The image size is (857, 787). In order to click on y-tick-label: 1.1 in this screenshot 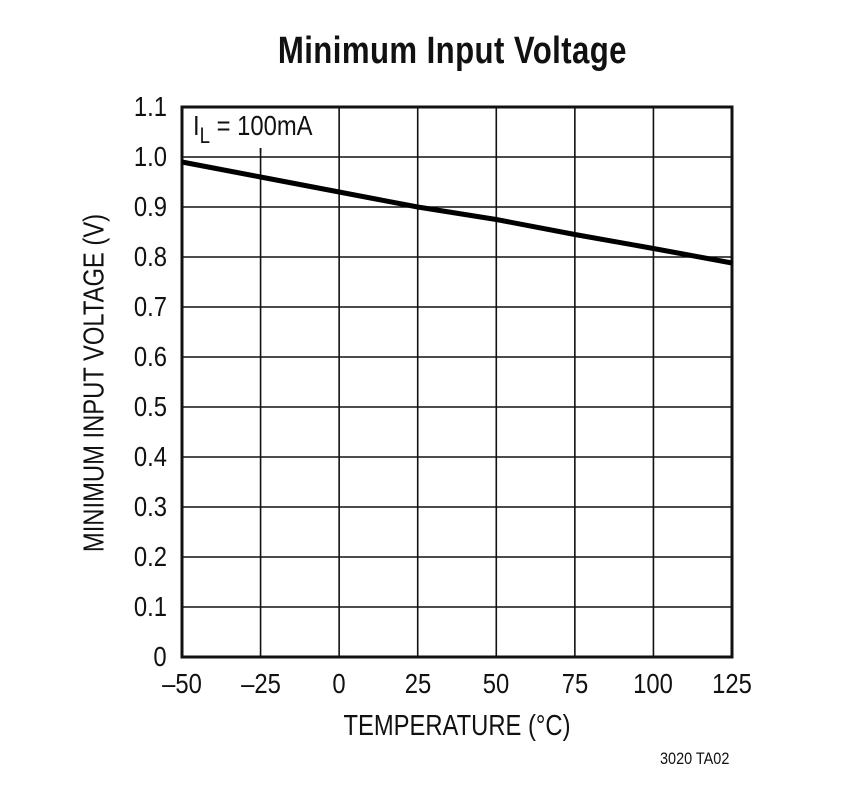, I will do `click(150, 106)`.